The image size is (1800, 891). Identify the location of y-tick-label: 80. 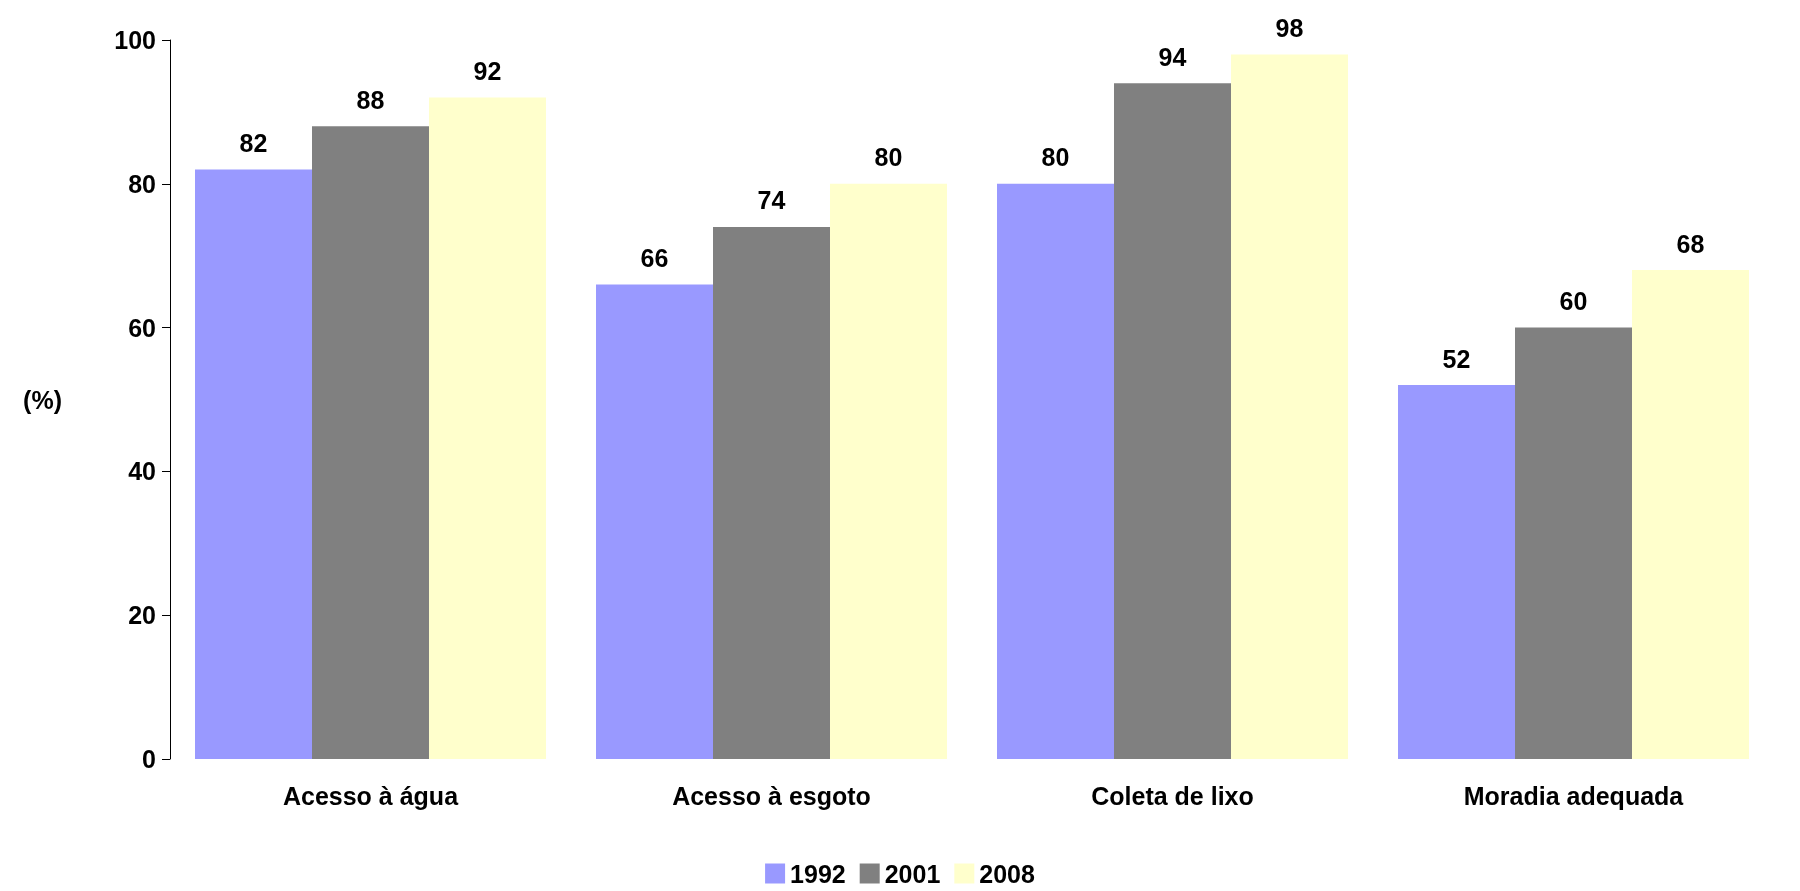
(142, 183).